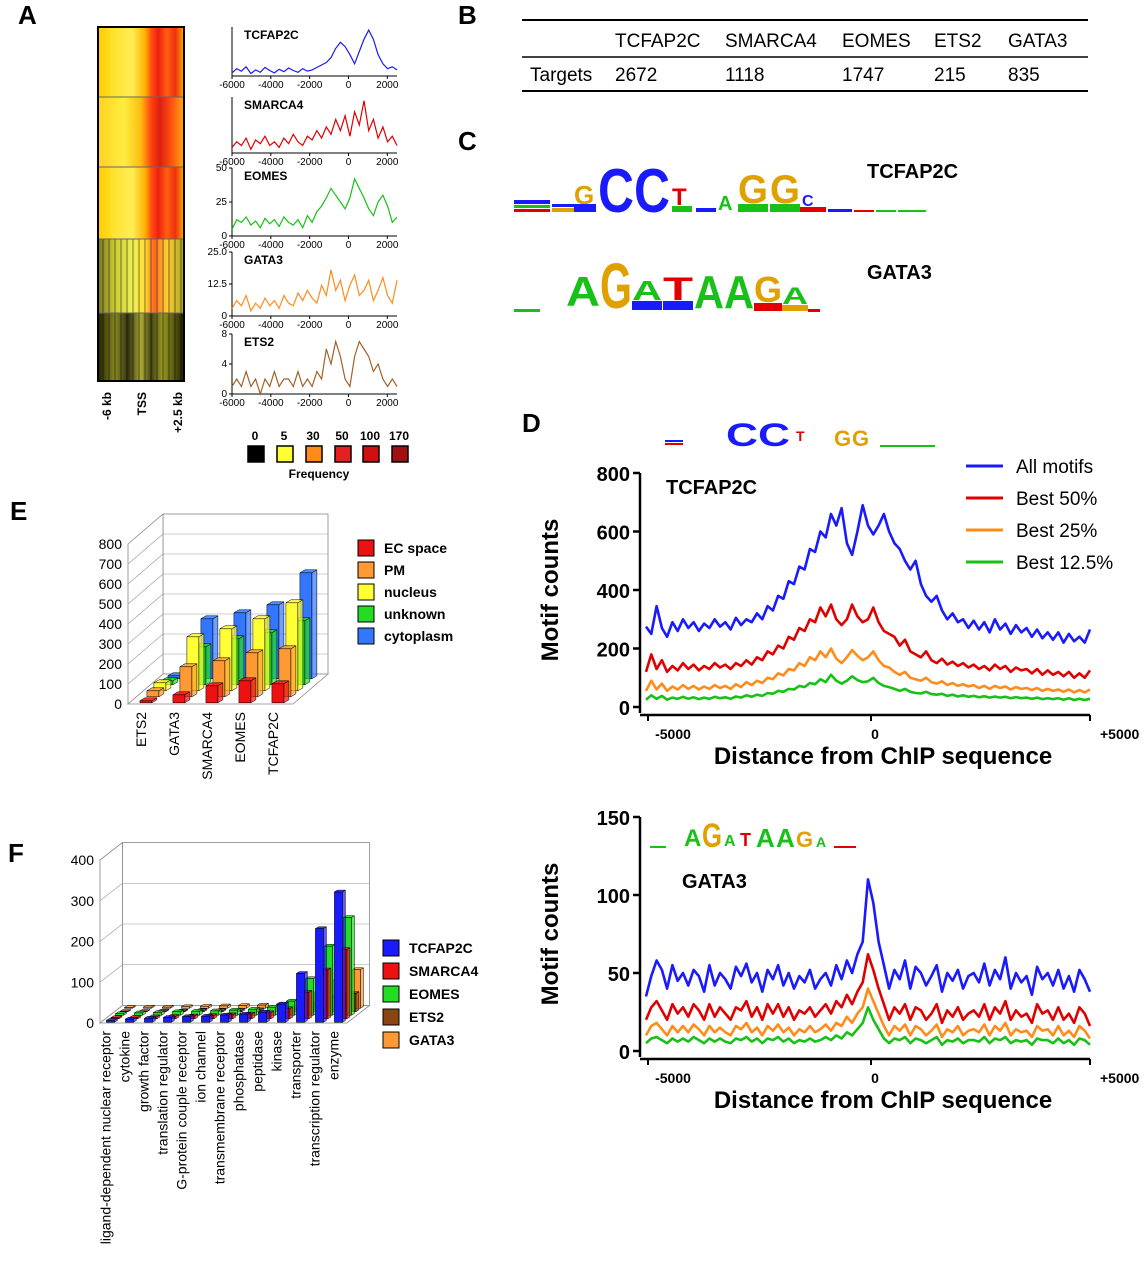  What do you see at coordinates (222, 202) in the screenshot?
I see `profile-y-tick-label: 25` at bounding box center [222, 202].